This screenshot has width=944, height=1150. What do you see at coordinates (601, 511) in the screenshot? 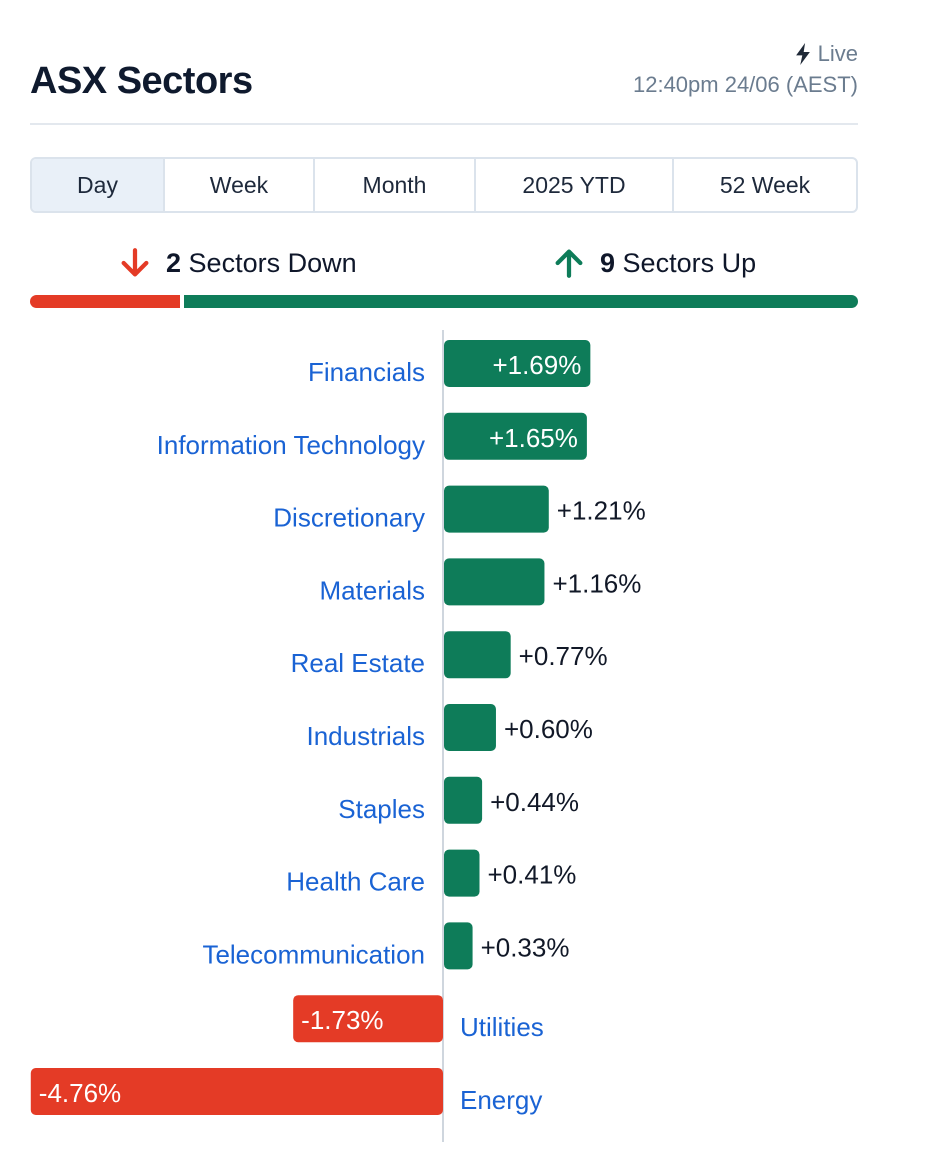
I see `value-label: +1.21%` at bounding box center [601, 511].